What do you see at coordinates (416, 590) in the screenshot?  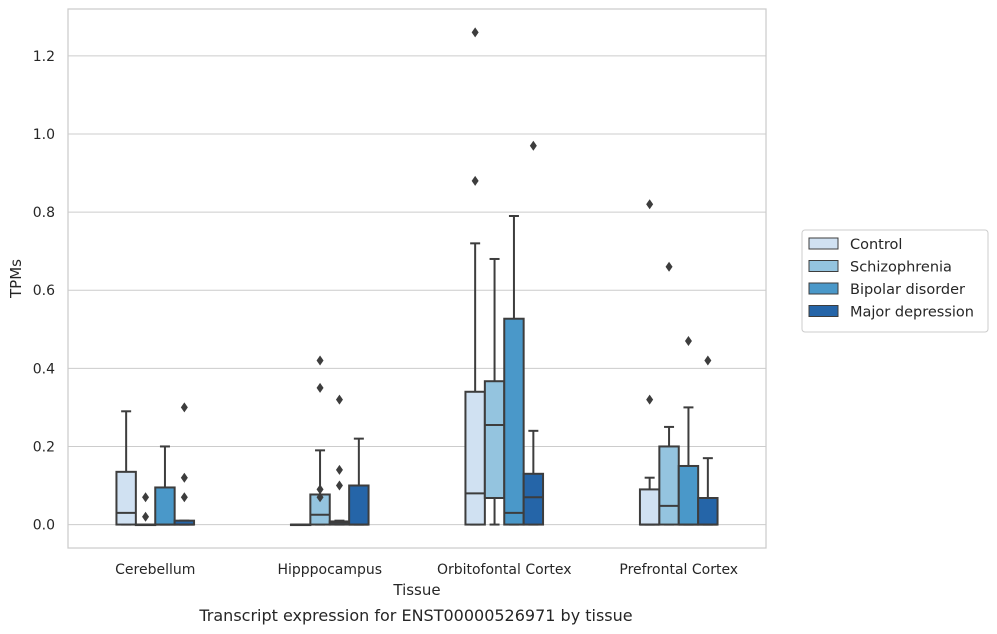 I see `x-axis-label: Tissue` at bounding box center [416, 590].